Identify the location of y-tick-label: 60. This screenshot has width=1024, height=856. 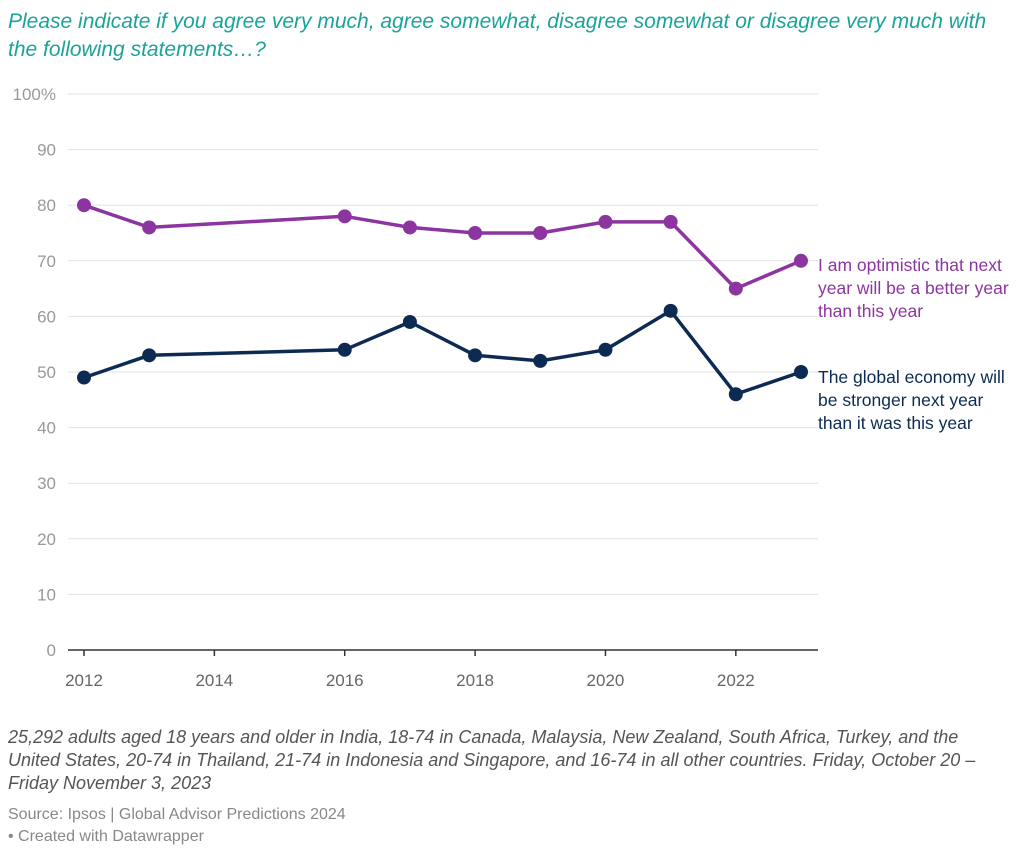
(46, 316).